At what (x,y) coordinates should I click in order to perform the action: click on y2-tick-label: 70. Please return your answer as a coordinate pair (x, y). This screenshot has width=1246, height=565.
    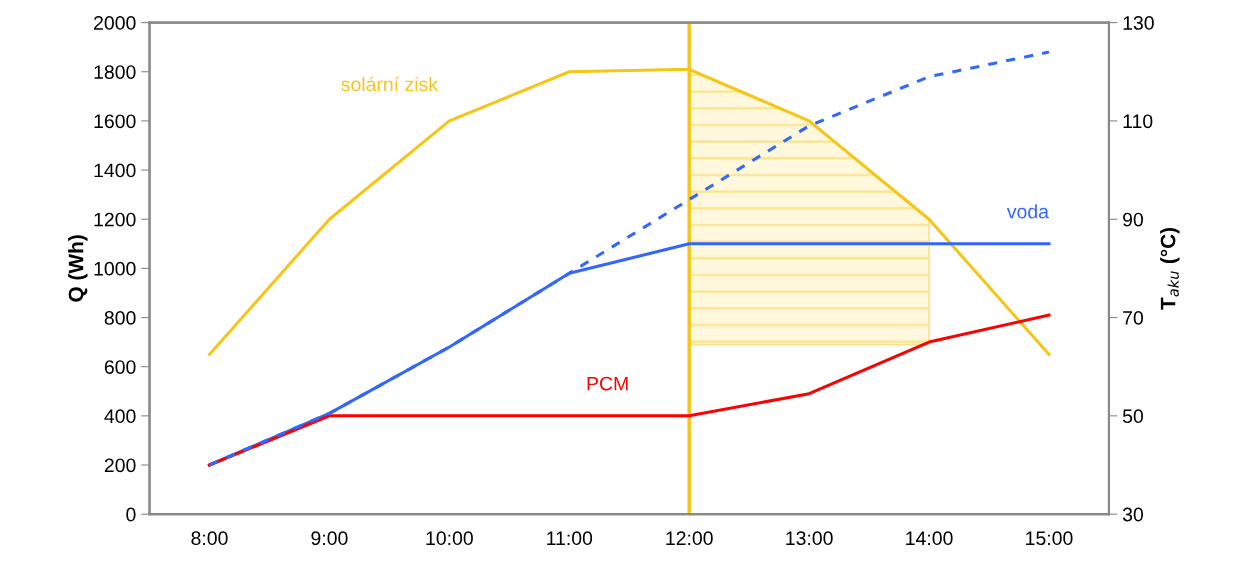
    Looking at the image, I should click on (1133, 318).